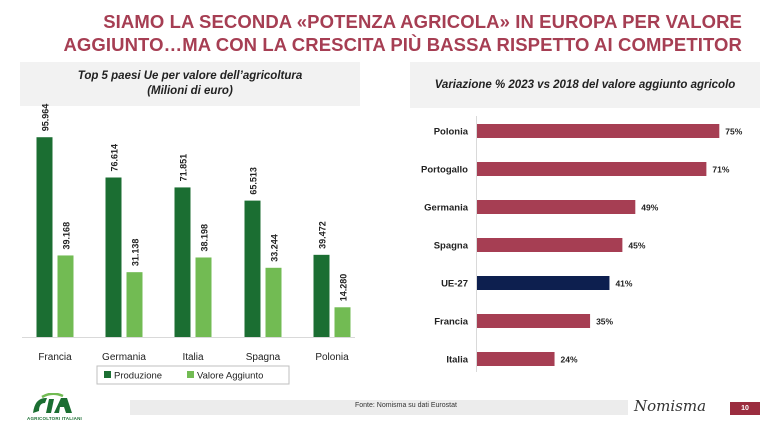 The image size is (768, 429). Describe the element at coordinates (52, 403) in the screenshot. I see `cia-logo-icon` at that location.